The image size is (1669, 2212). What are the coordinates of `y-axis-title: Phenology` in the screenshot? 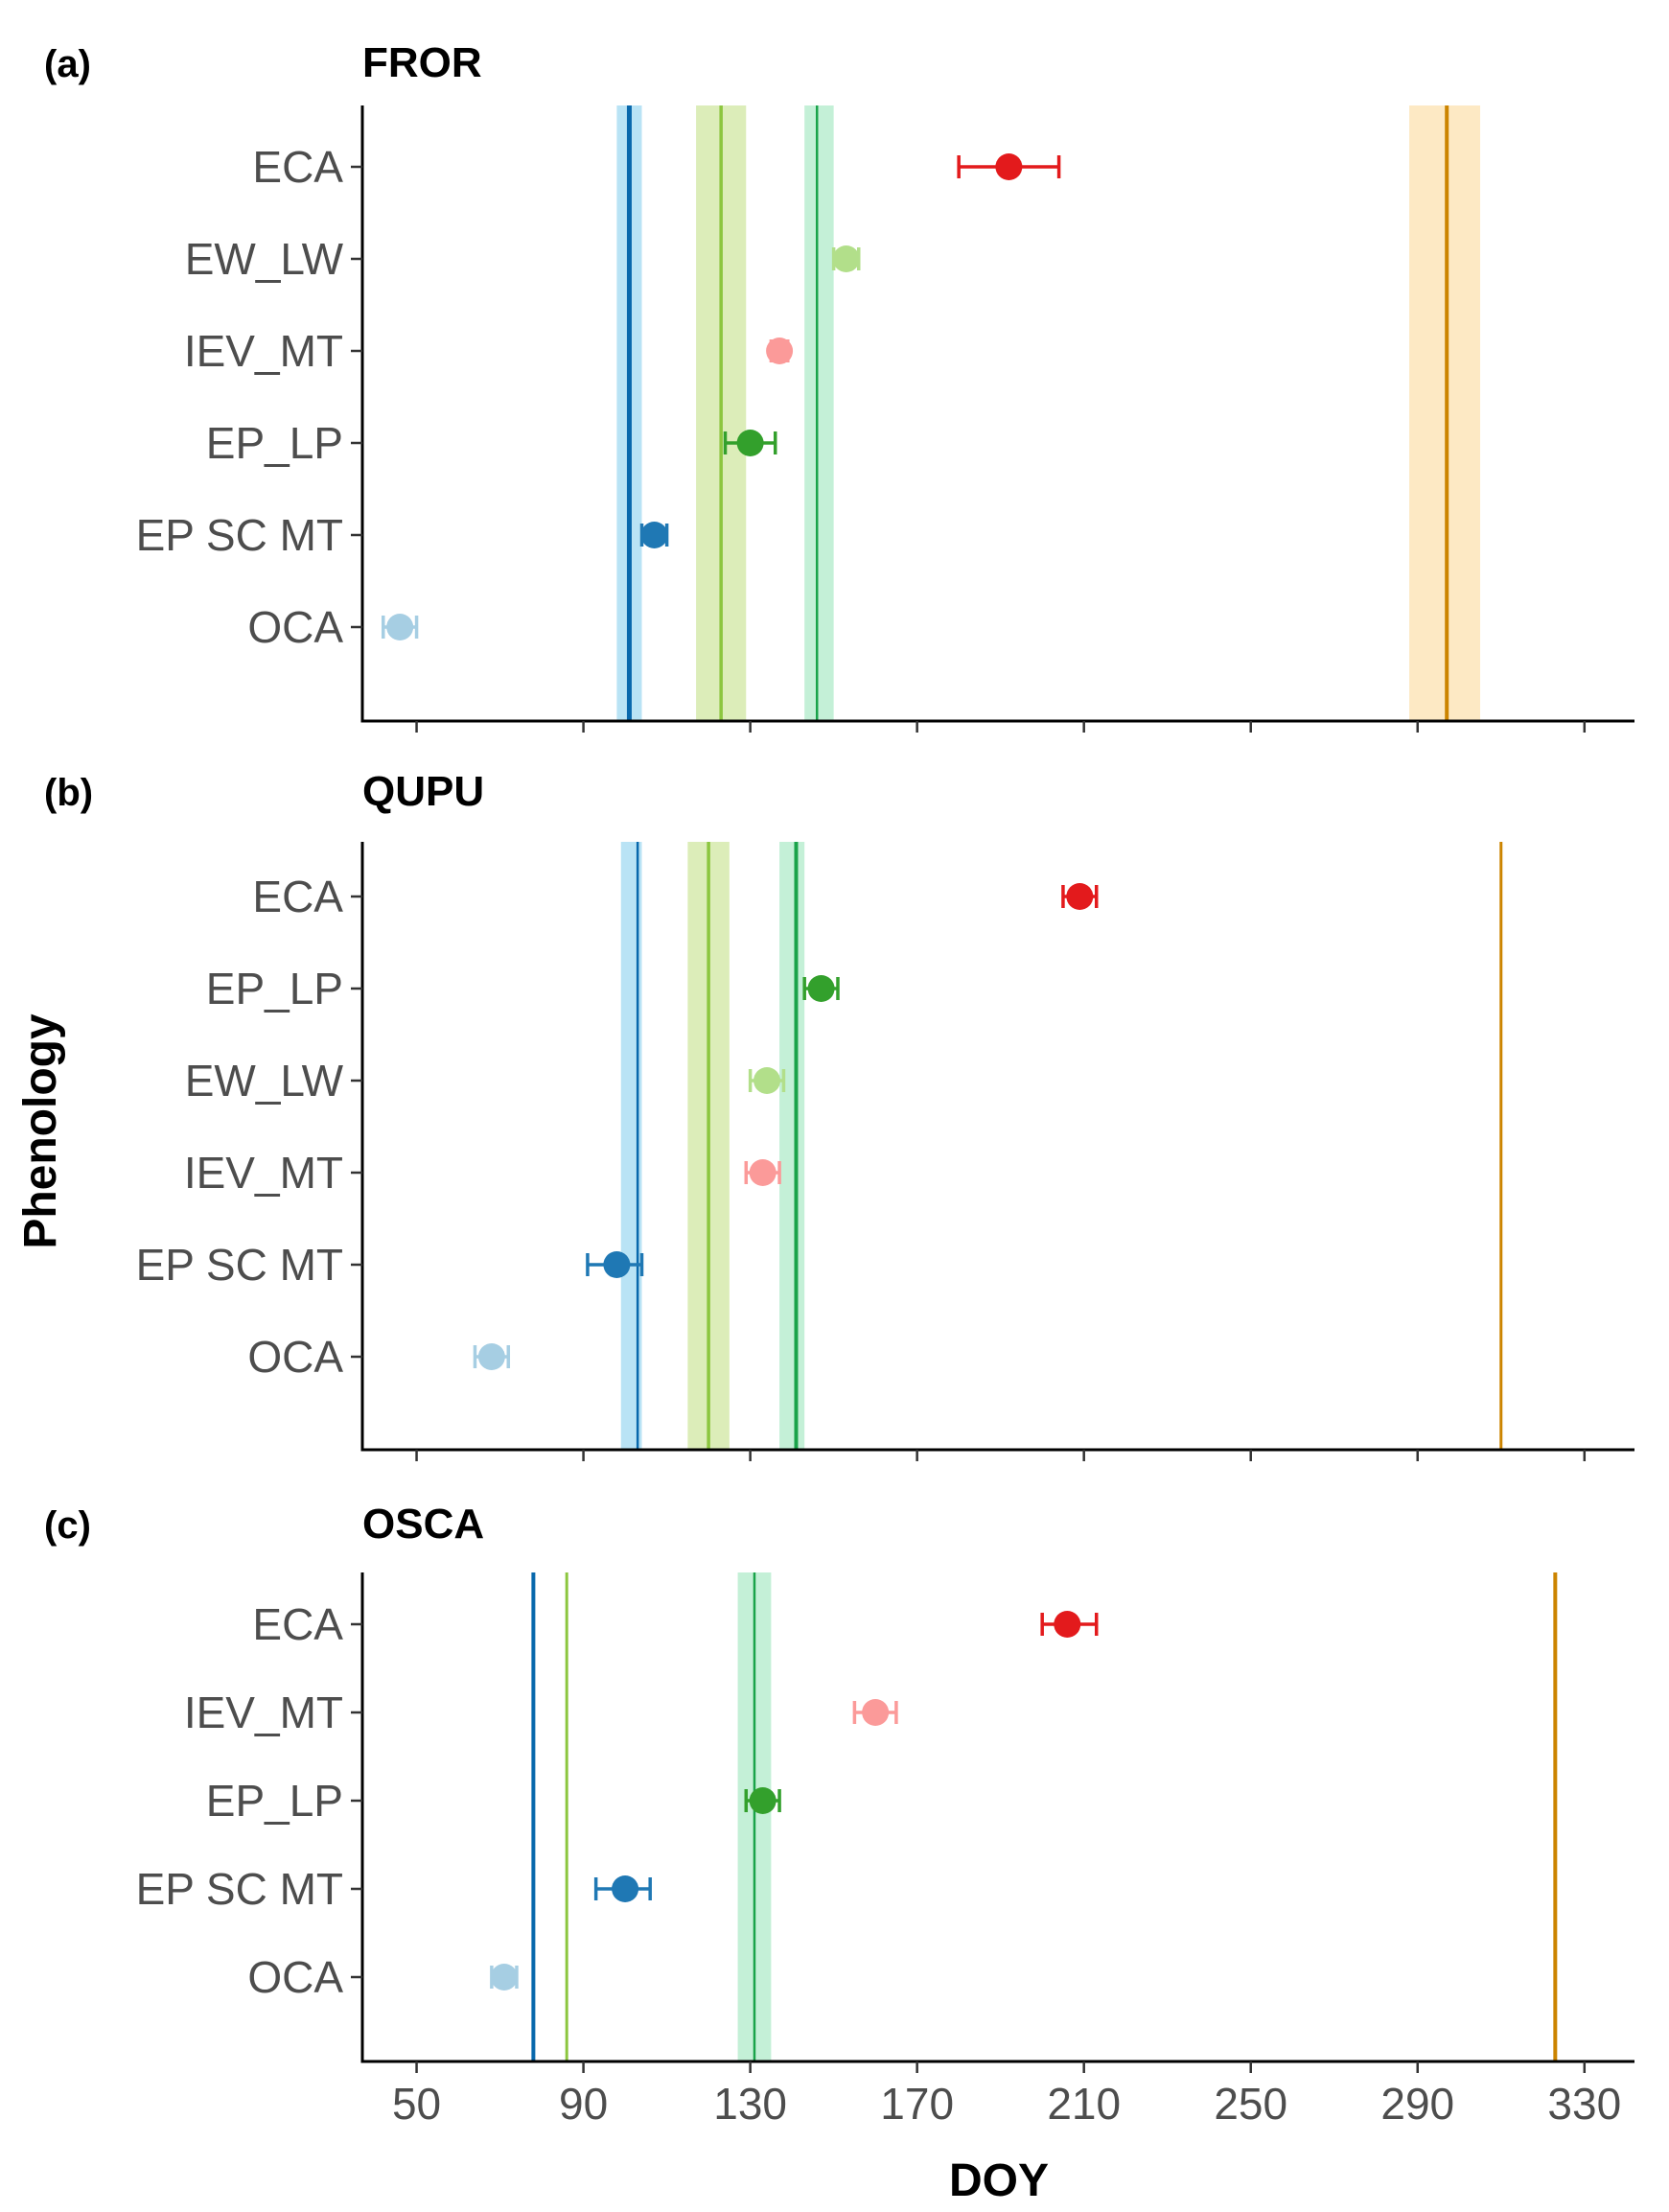 It's located at (41, 1131).